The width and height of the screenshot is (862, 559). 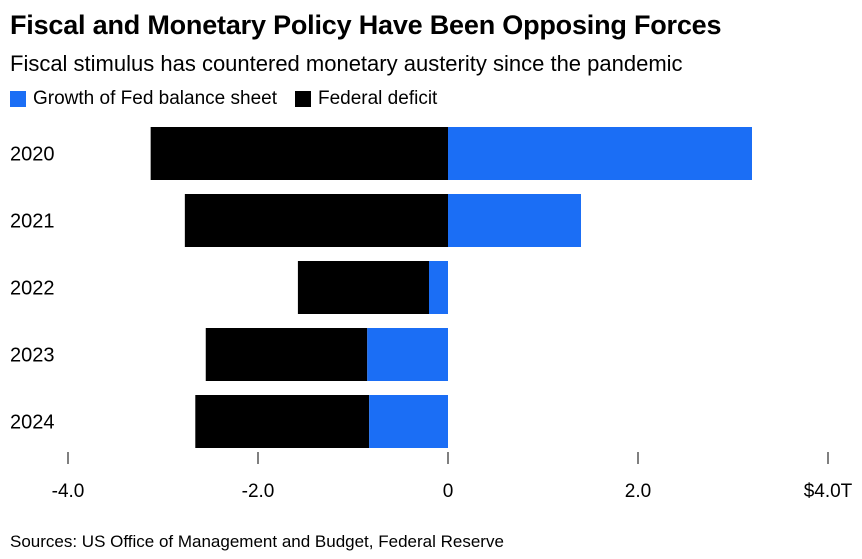 What do you see at coordinates (32, 155) in the screenshot?
I see `category-label: 2020` at bounding box center [32, 155].